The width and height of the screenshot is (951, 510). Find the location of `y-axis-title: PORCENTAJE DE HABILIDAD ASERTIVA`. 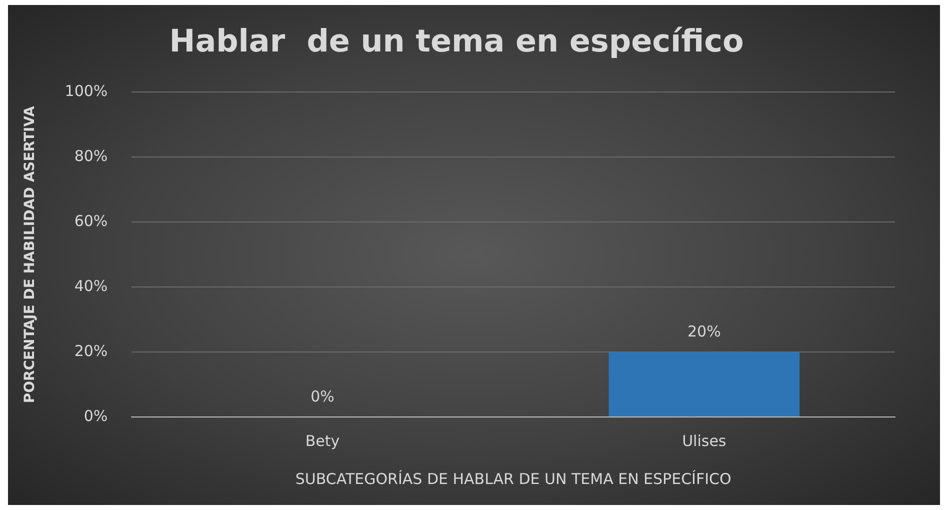

y-axis-title: PORCENTAJE DE HABILIDAD ASERTIVA is located at coordinates (30, 255).